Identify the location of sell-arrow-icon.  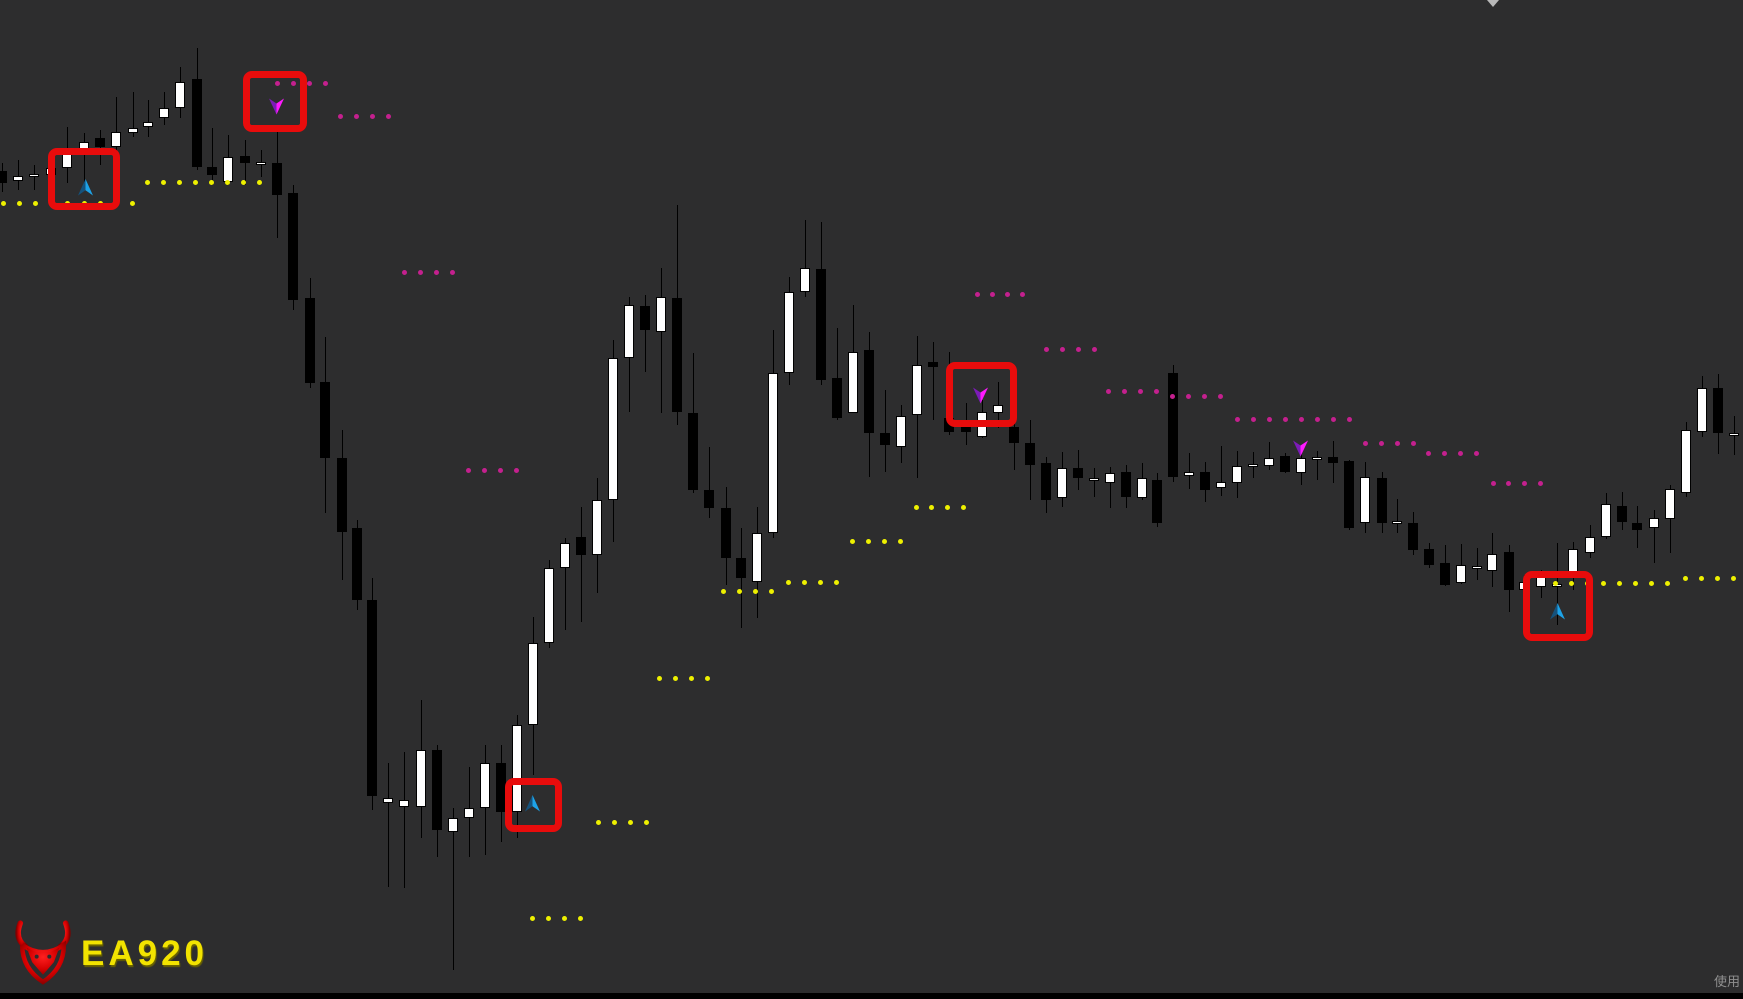
(276, 106).